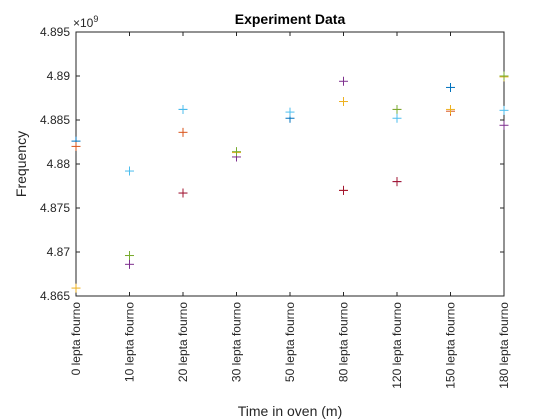 This screenshot has height=420, width=560. I want to click on y-tick-label: 4.885, so click(55, 120).